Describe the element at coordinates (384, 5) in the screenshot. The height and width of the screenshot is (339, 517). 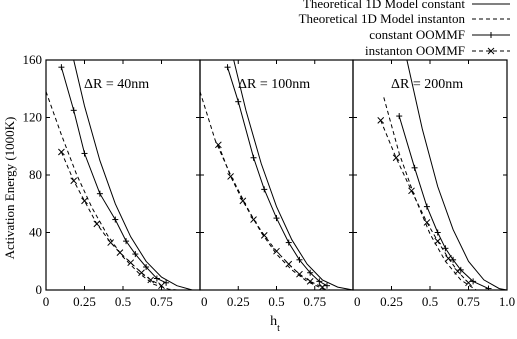
I see `legend-label: Theoretical 1D Model constant` at that location.